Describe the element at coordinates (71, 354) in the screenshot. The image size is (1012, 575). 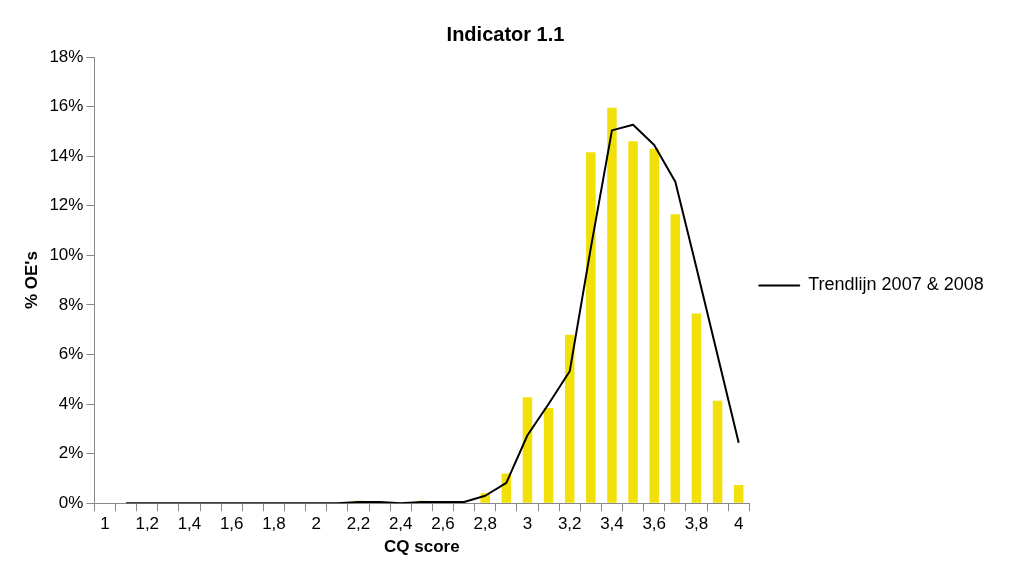
I see `y-tick-label: 6%` at that location.